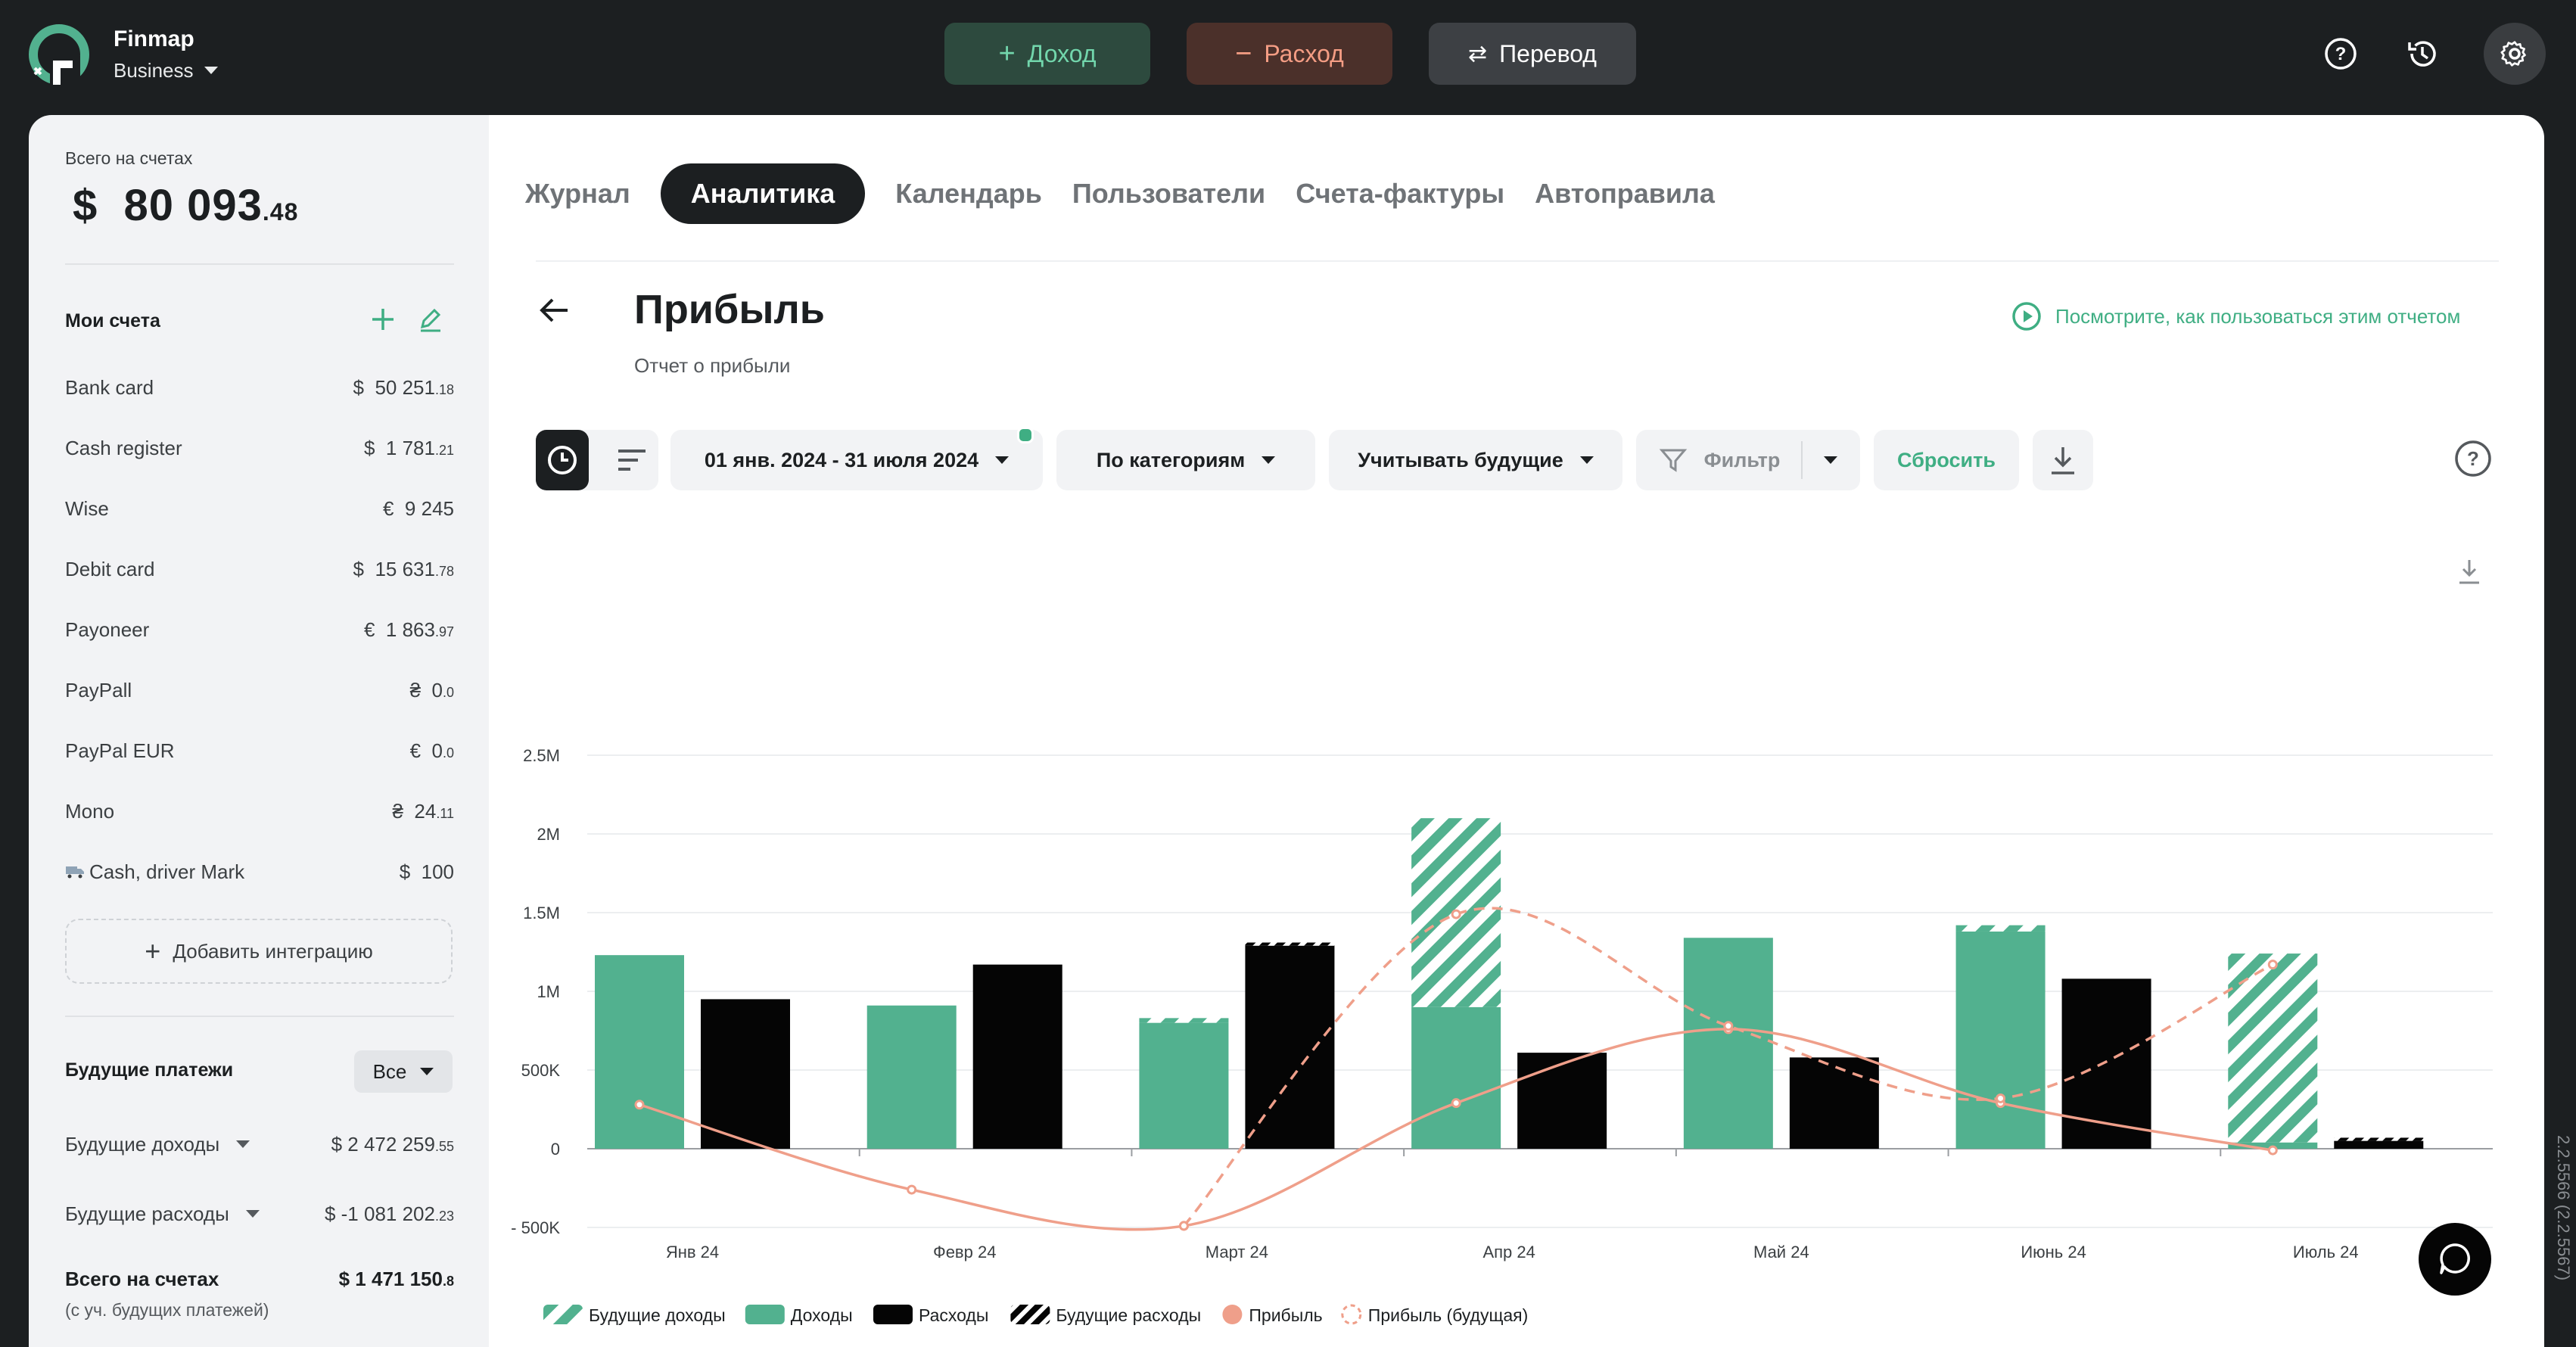 The height and width of the screenshot is (1347, 2576). I want to click on account-name: Wise, so click(87, 508).